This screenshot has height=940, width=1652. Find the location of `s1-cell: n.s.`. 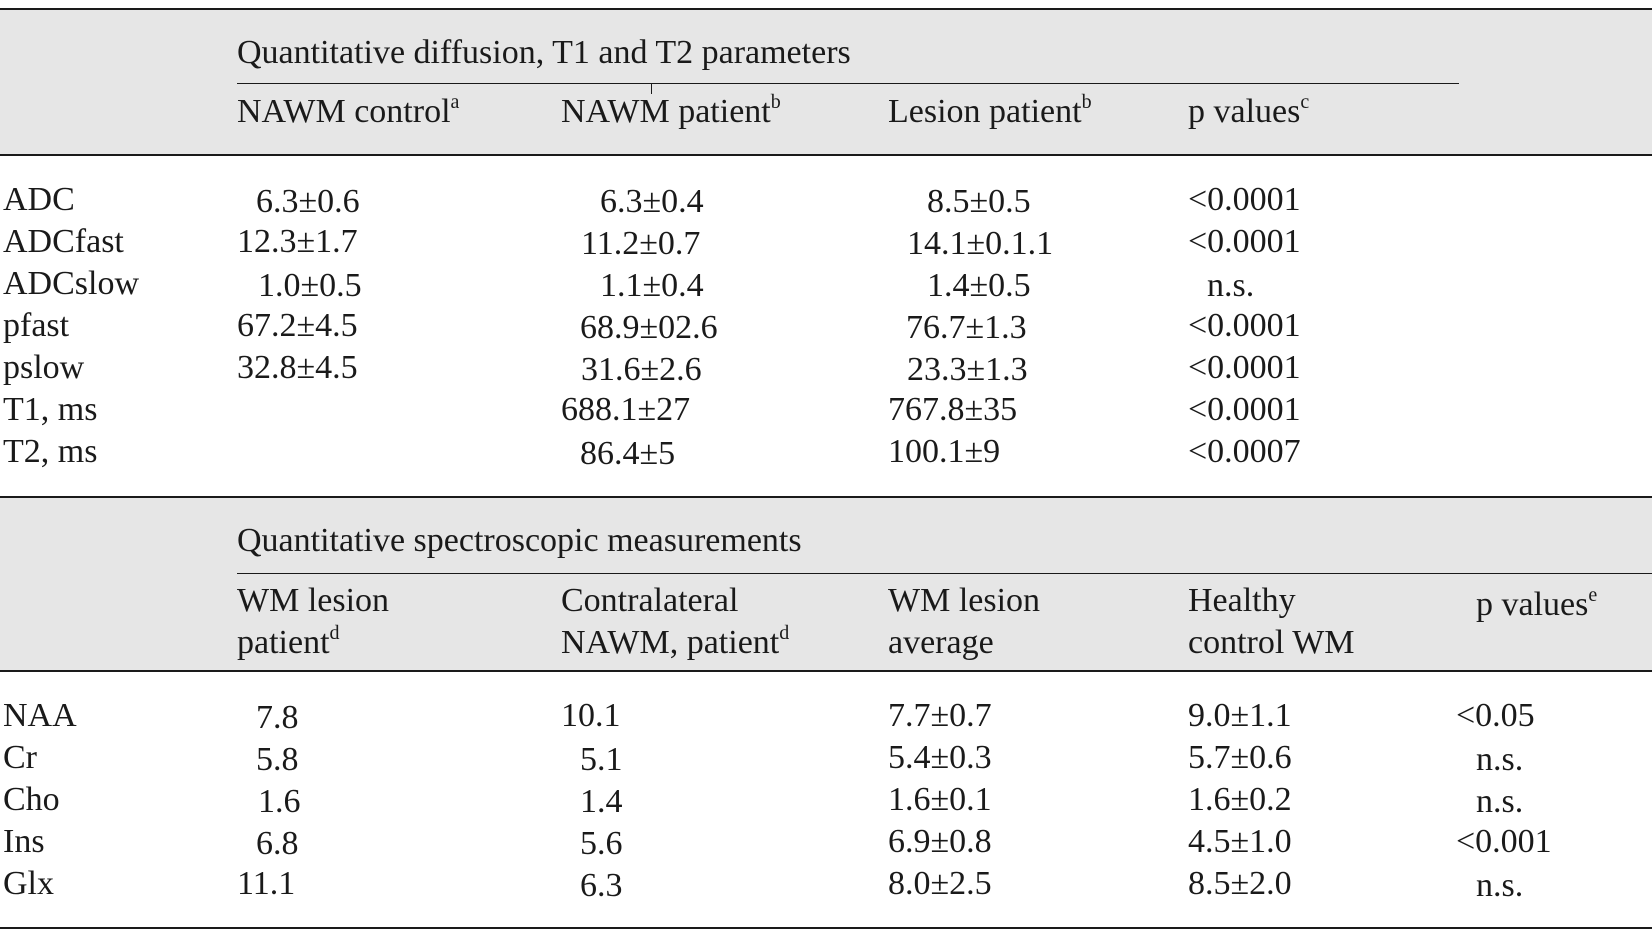

s1-cell: n.s. is located at coordinates (1231, 285).